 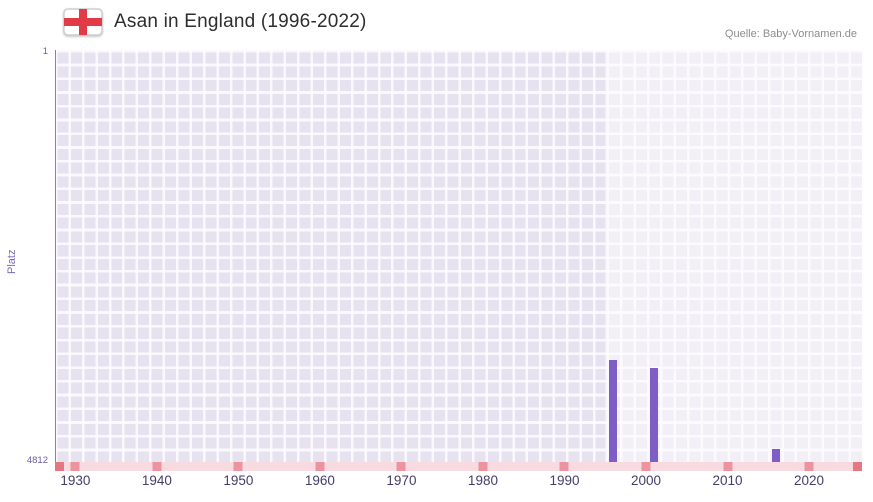 What do you see at coordinates (83, 24) in the screenshot?
I see `england-flag-icon` at bounding box center [83, 24].